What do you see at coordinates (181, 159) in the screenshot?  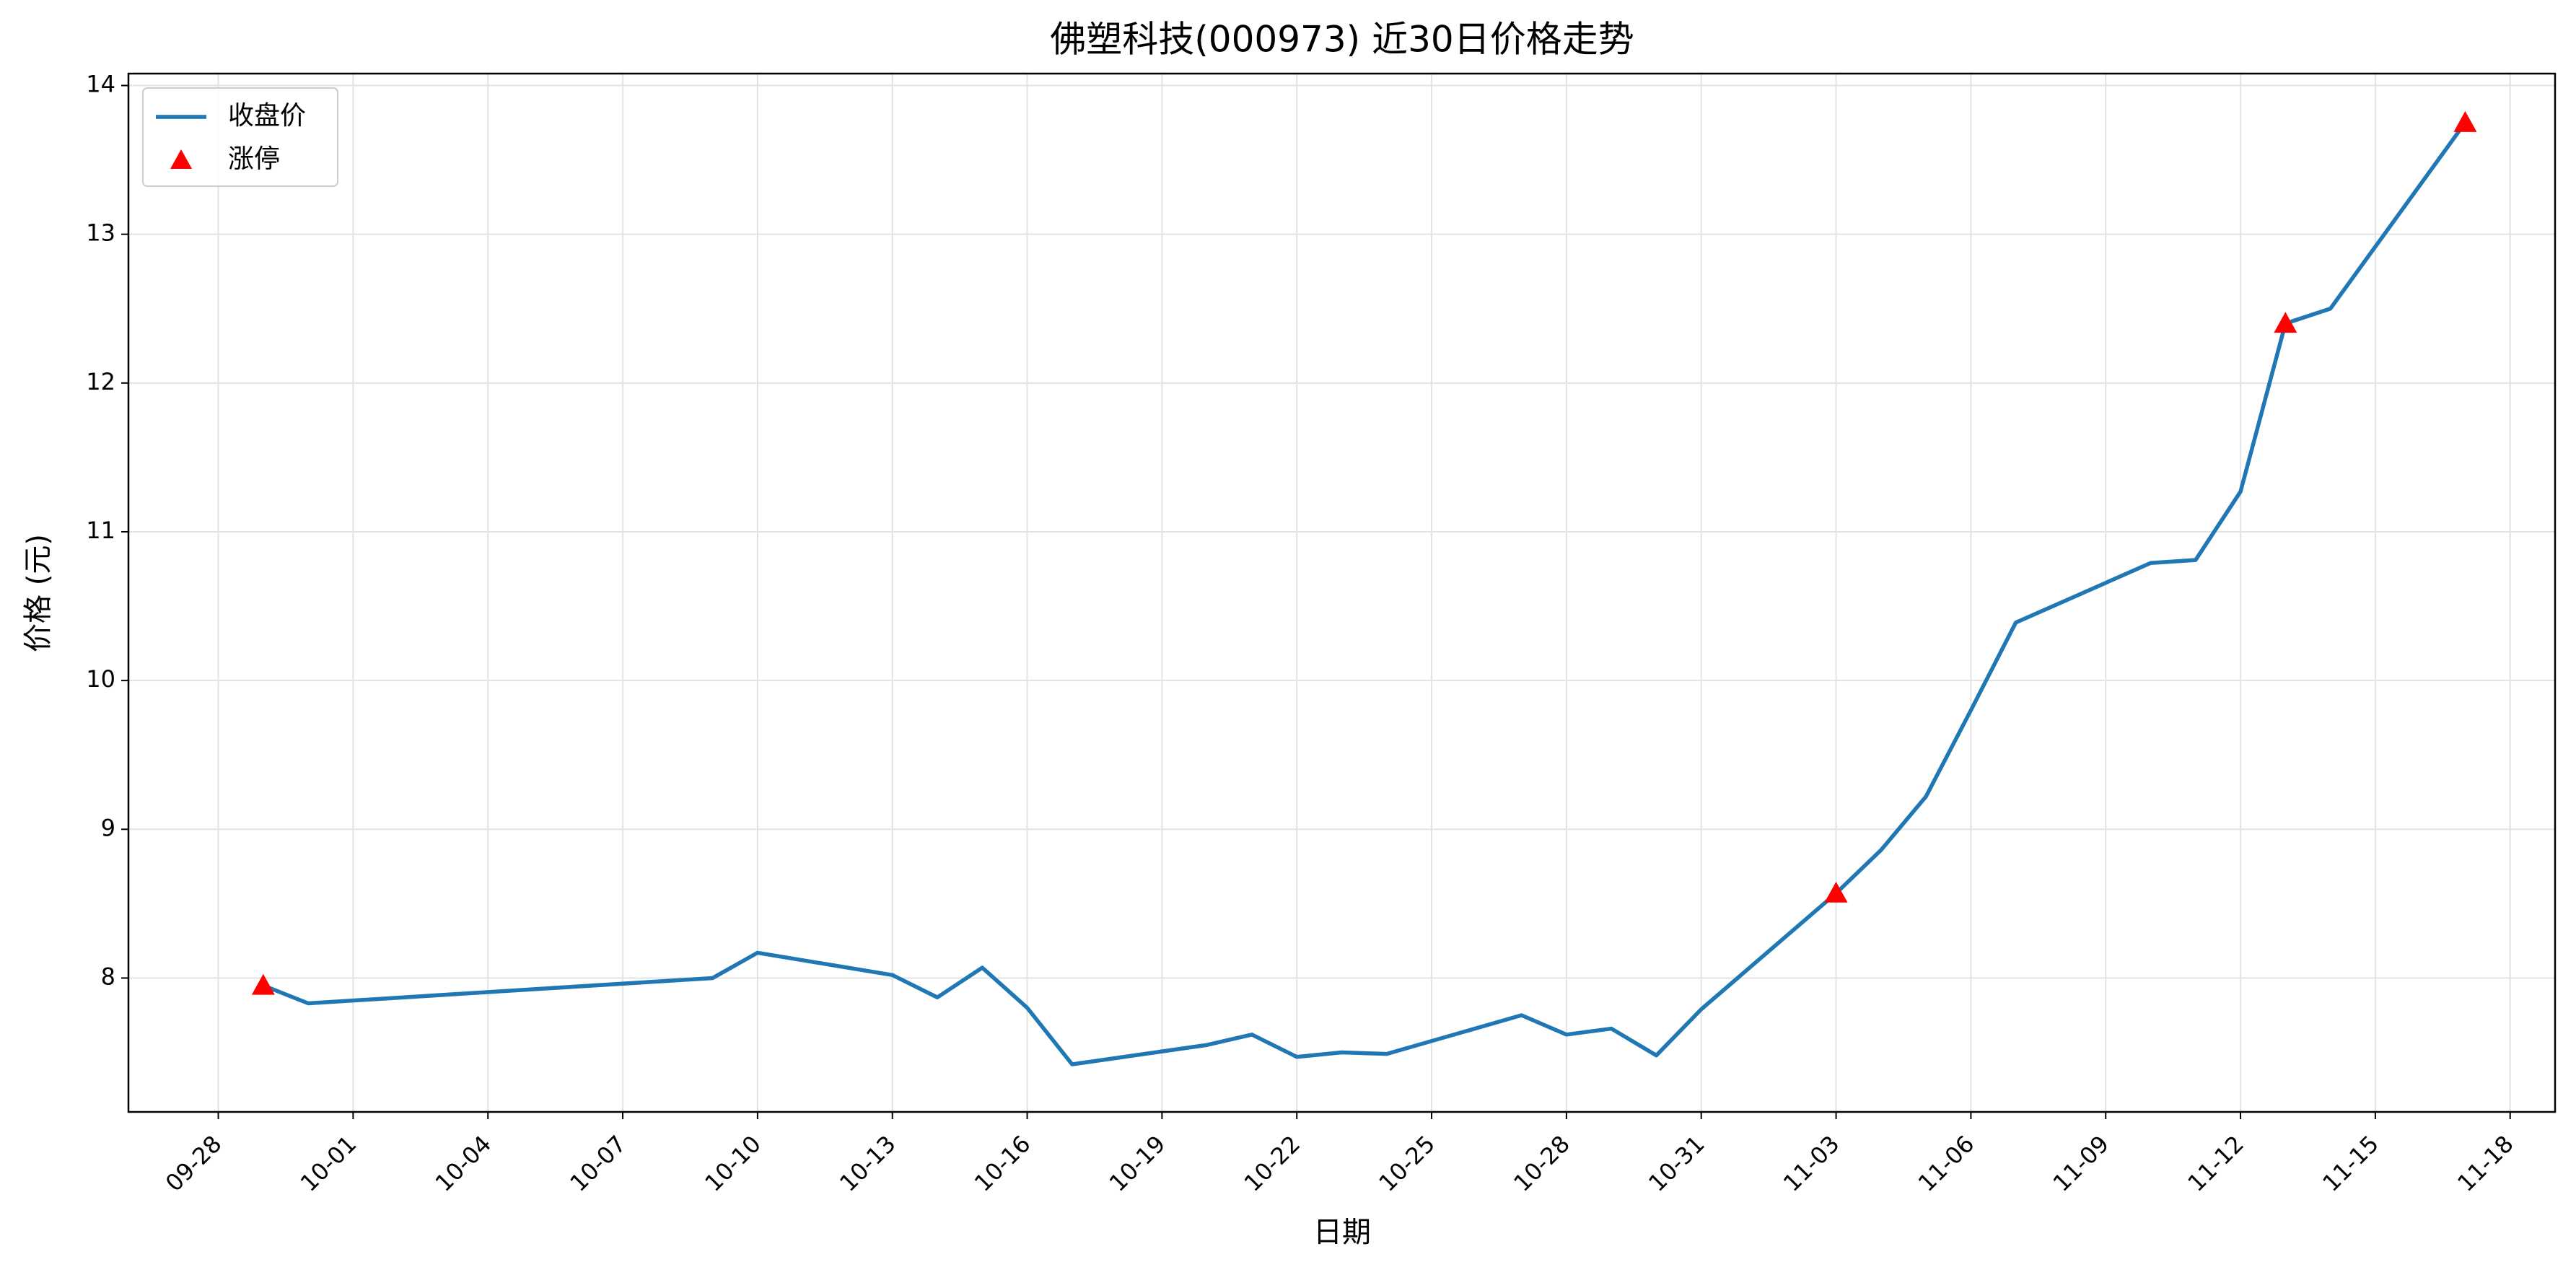 I see `legend-swatch` at bounding box center [181, 159].